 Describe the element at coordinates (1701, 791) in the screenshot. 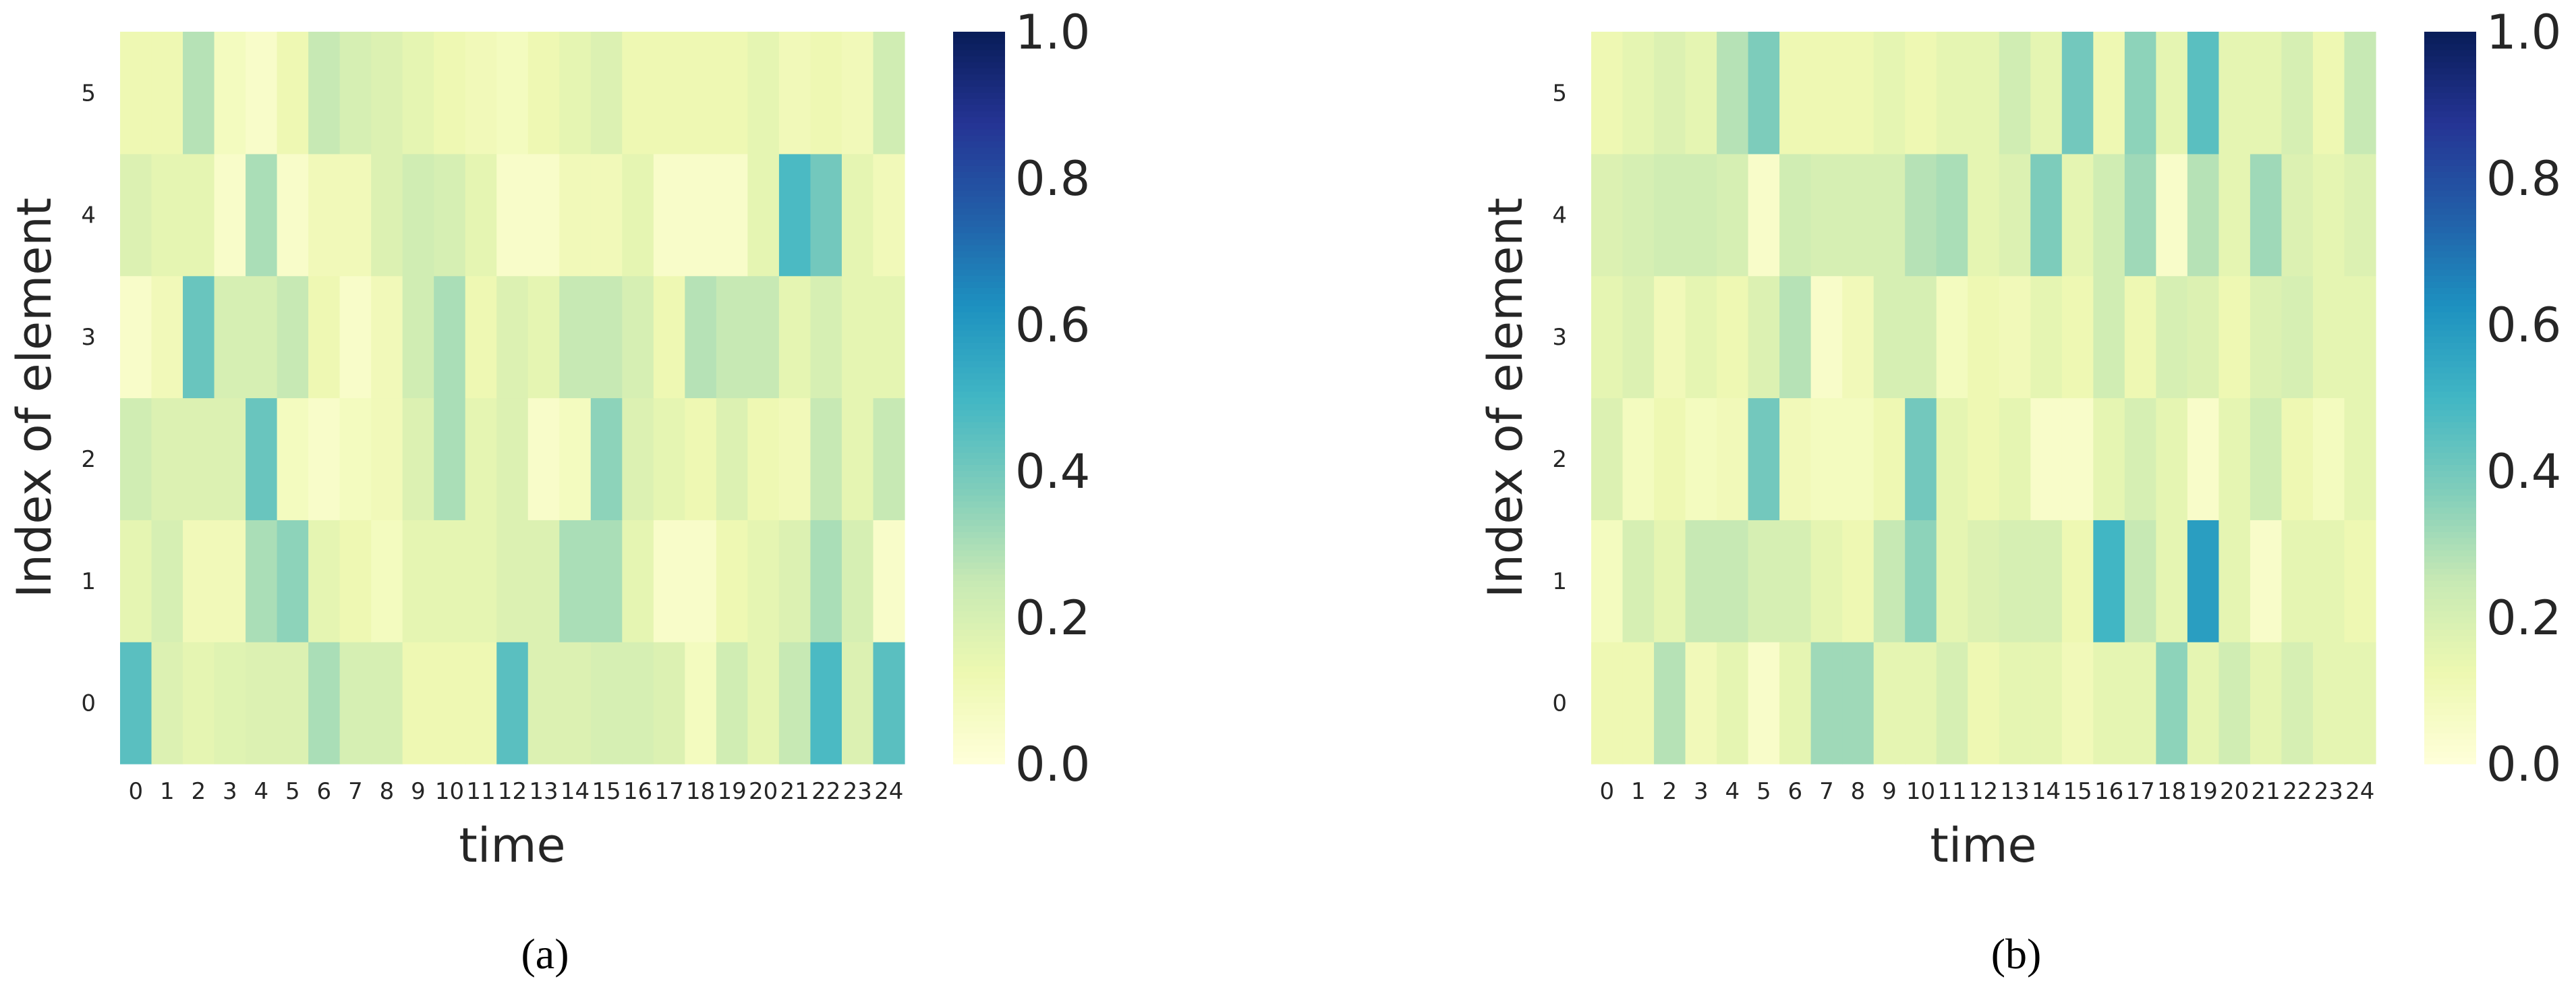

I see `x-tick-label: 3` at that location.